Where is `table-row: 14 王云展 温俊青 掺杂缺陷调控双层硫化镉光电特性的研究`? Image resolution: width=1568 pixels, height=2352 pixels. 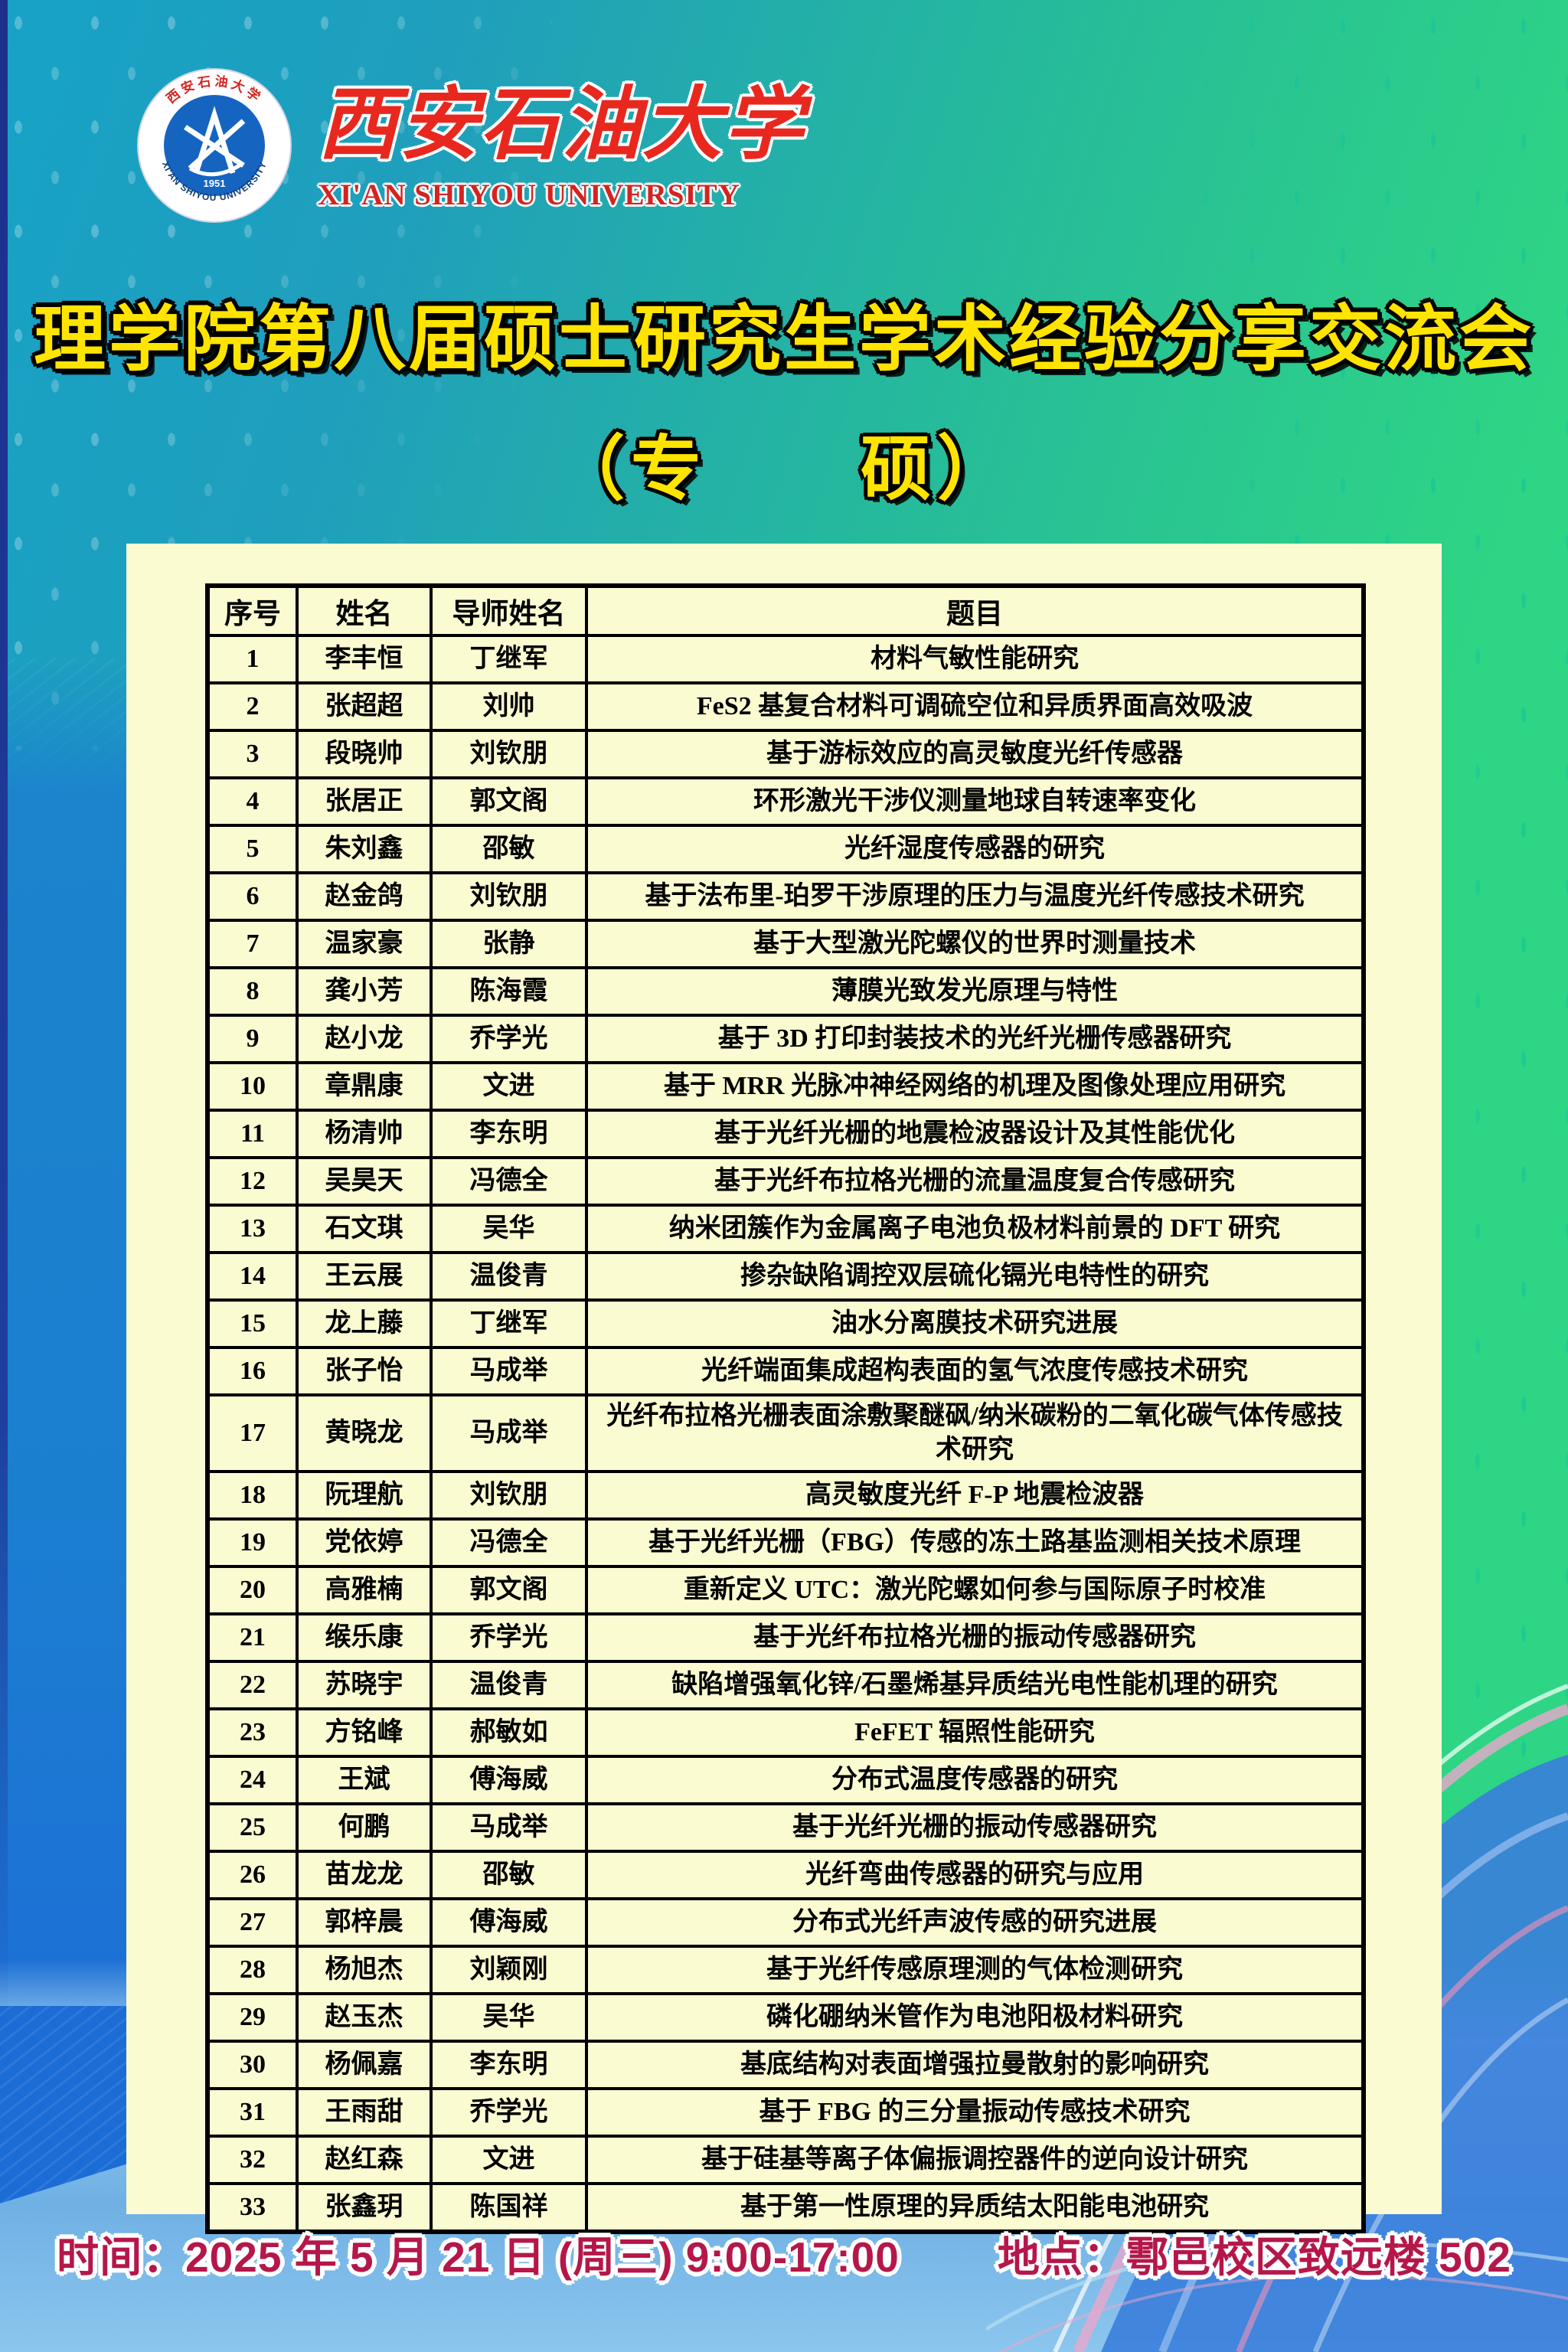 table-row: 14 王云展 温俊青 掺杂缺陷调控双层硫化镉光电特性的研究 is located at coordinates (785, 1276).